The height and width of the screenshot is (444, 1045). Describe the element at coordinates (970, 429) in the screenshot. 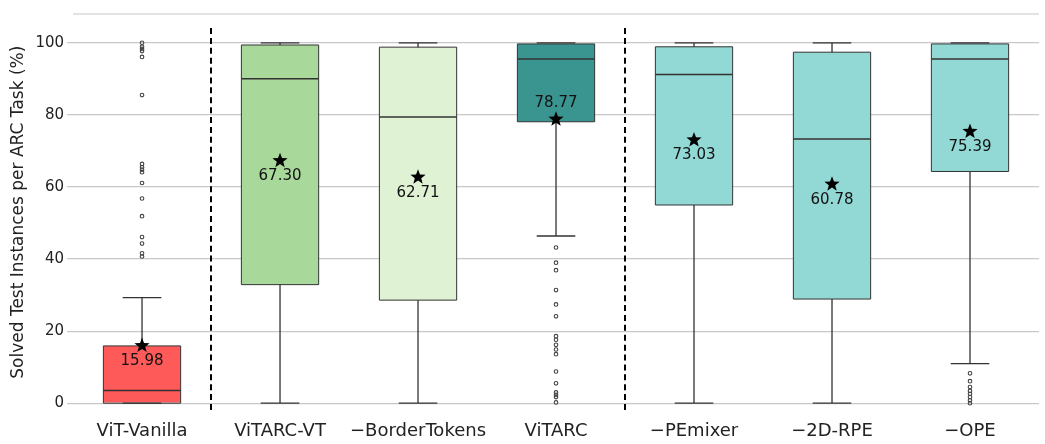

I see `x-tick-label: −OPE` at that location.